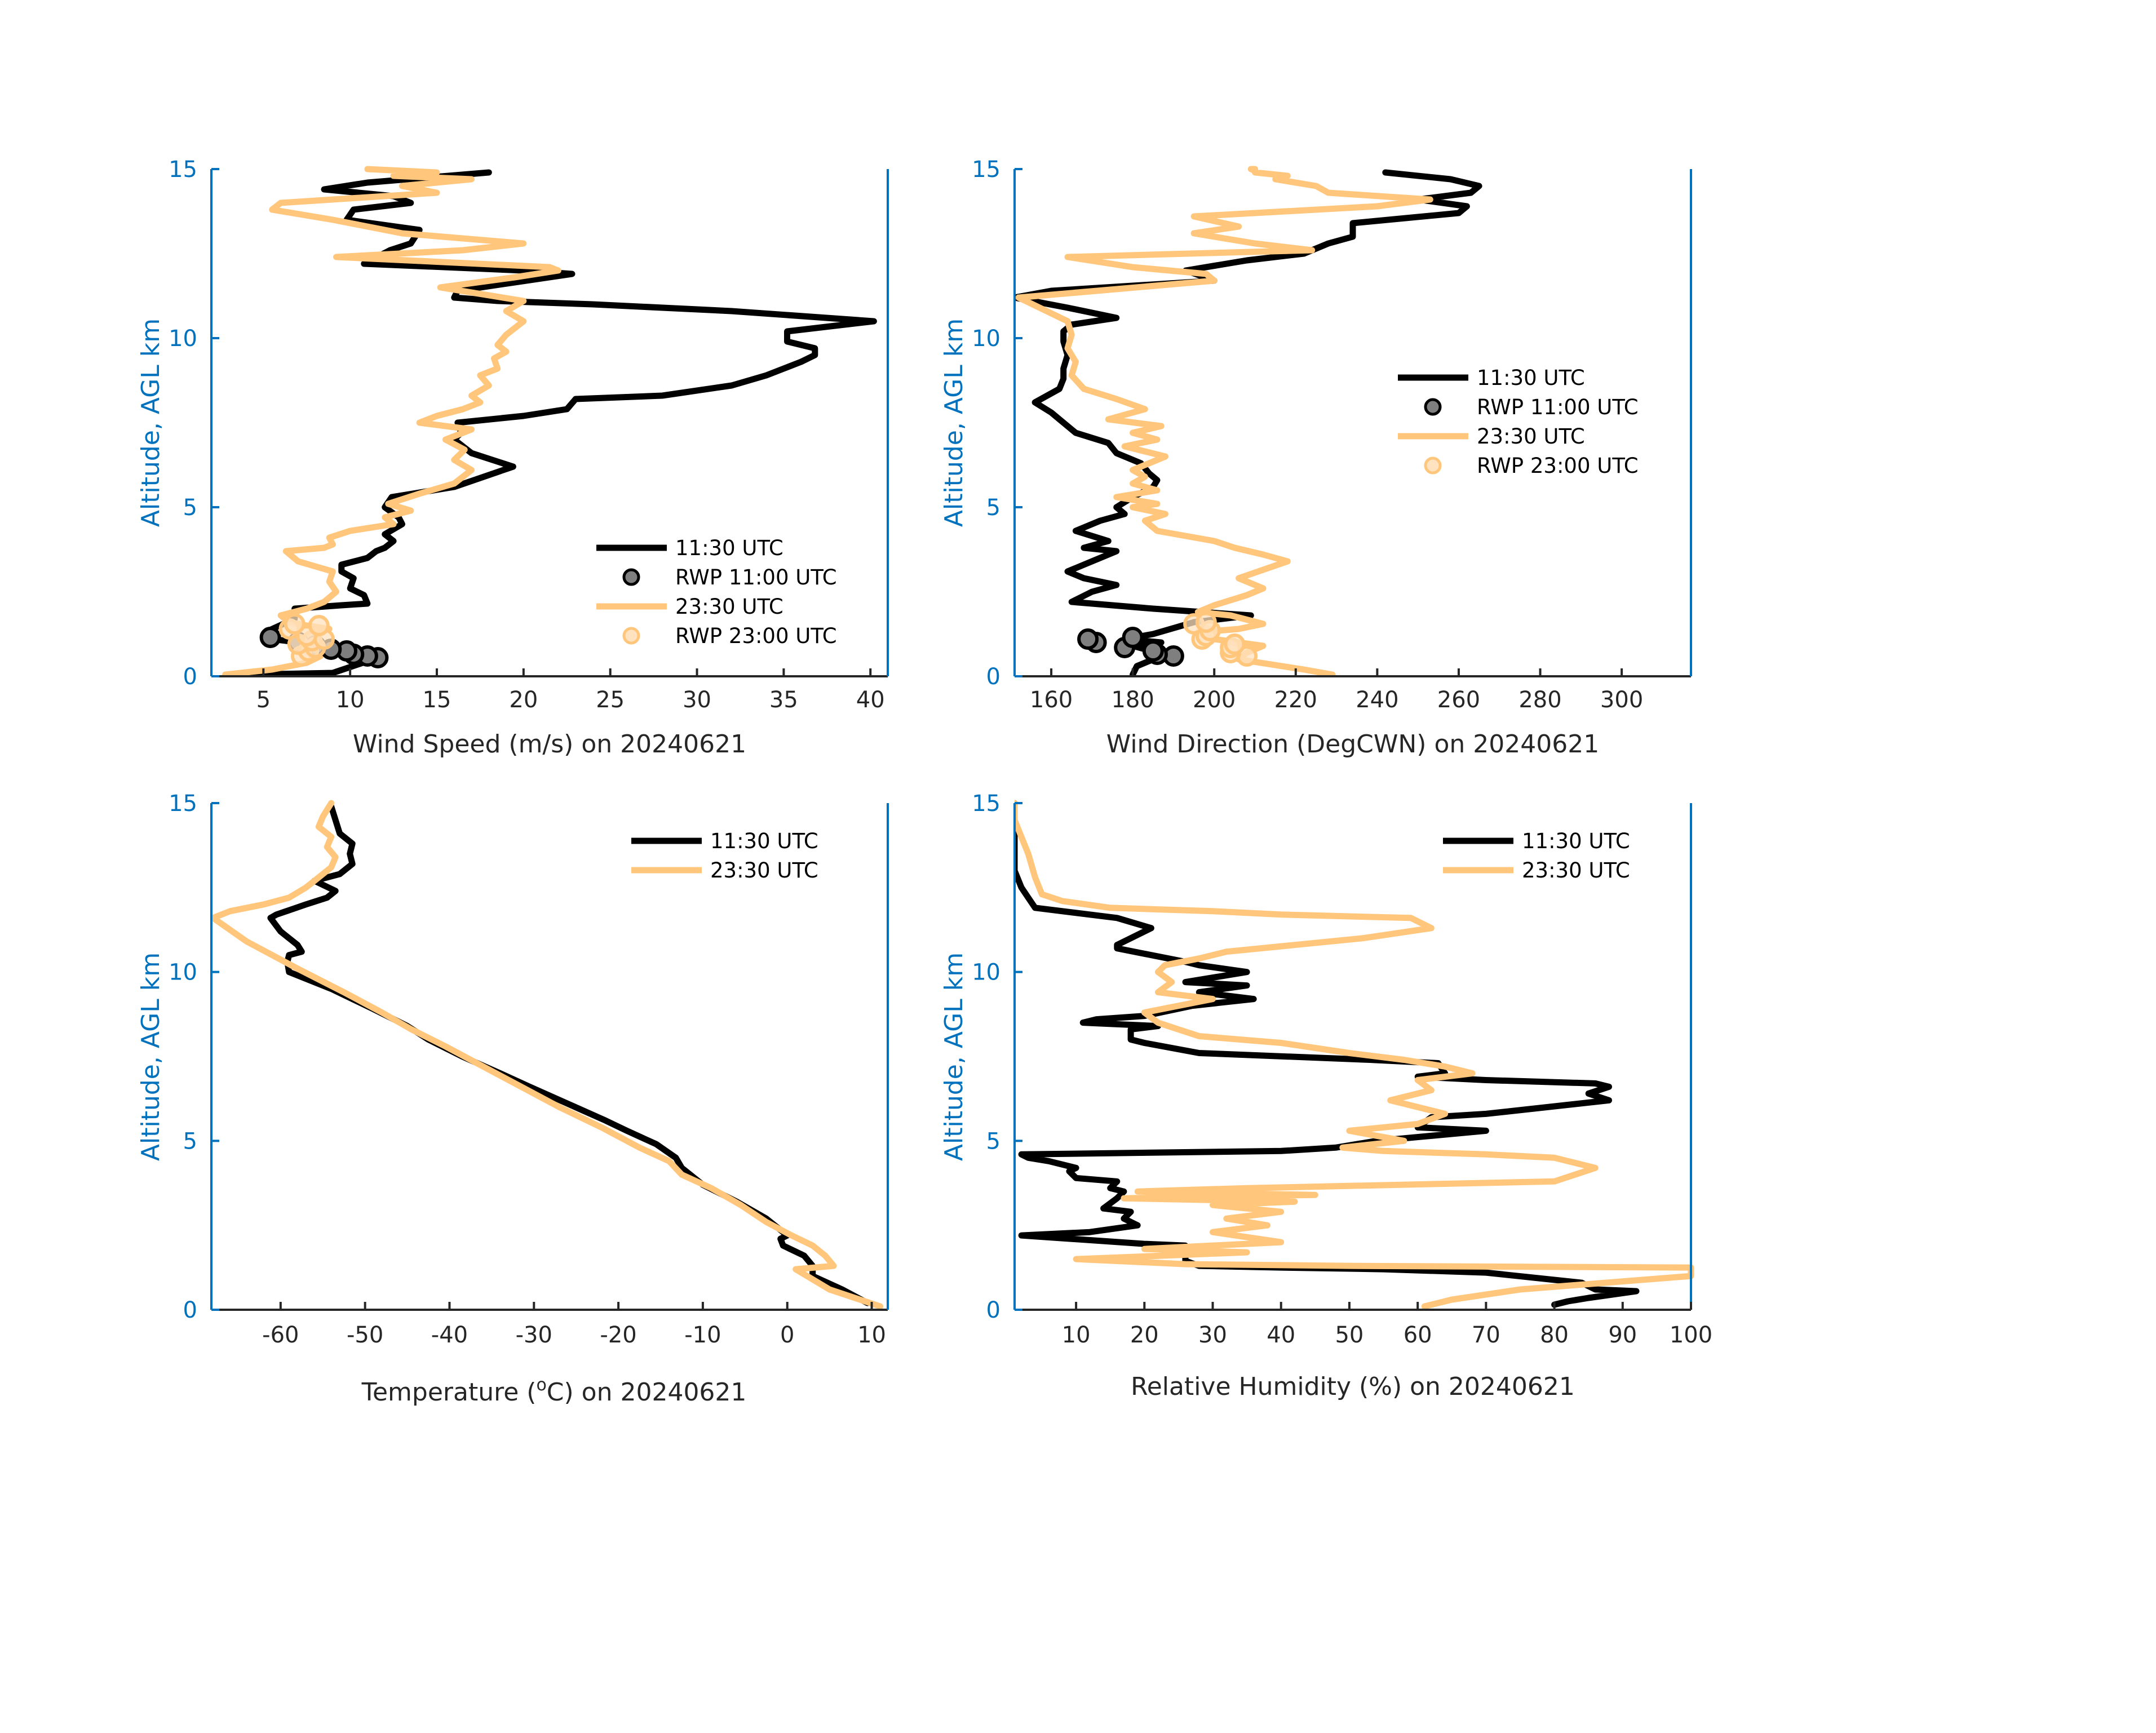 The image size is (2156, 1733). I want to click on relative-humidity-legend: 11:30 UTC 23:30 UTC, so click(1537, 856).